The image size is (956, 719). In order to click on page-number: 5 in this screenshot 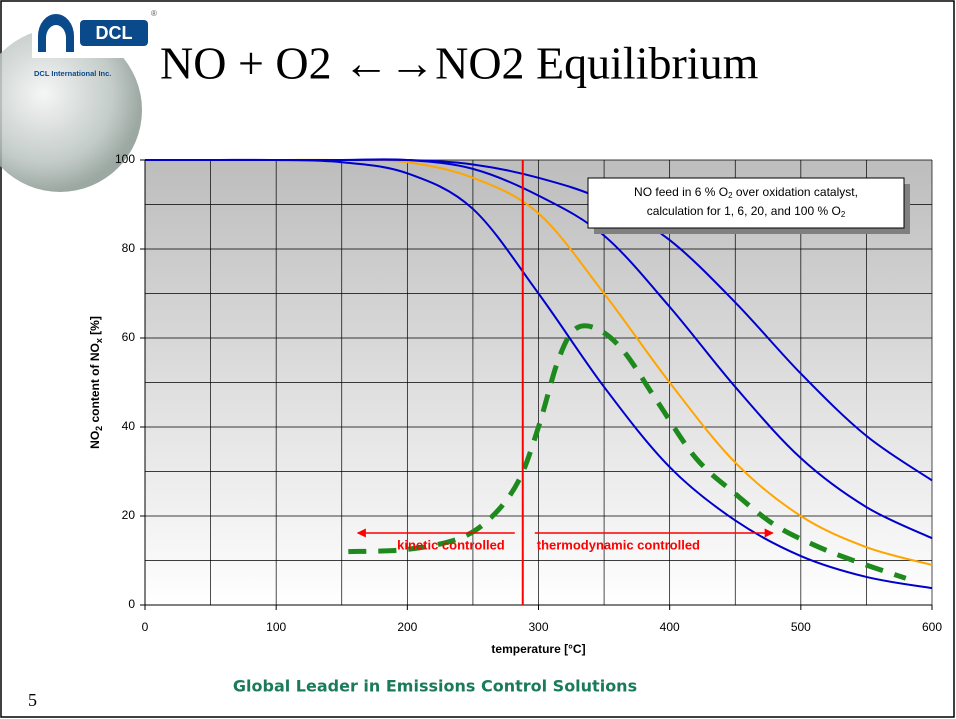, I will do `click(32, 700)`.